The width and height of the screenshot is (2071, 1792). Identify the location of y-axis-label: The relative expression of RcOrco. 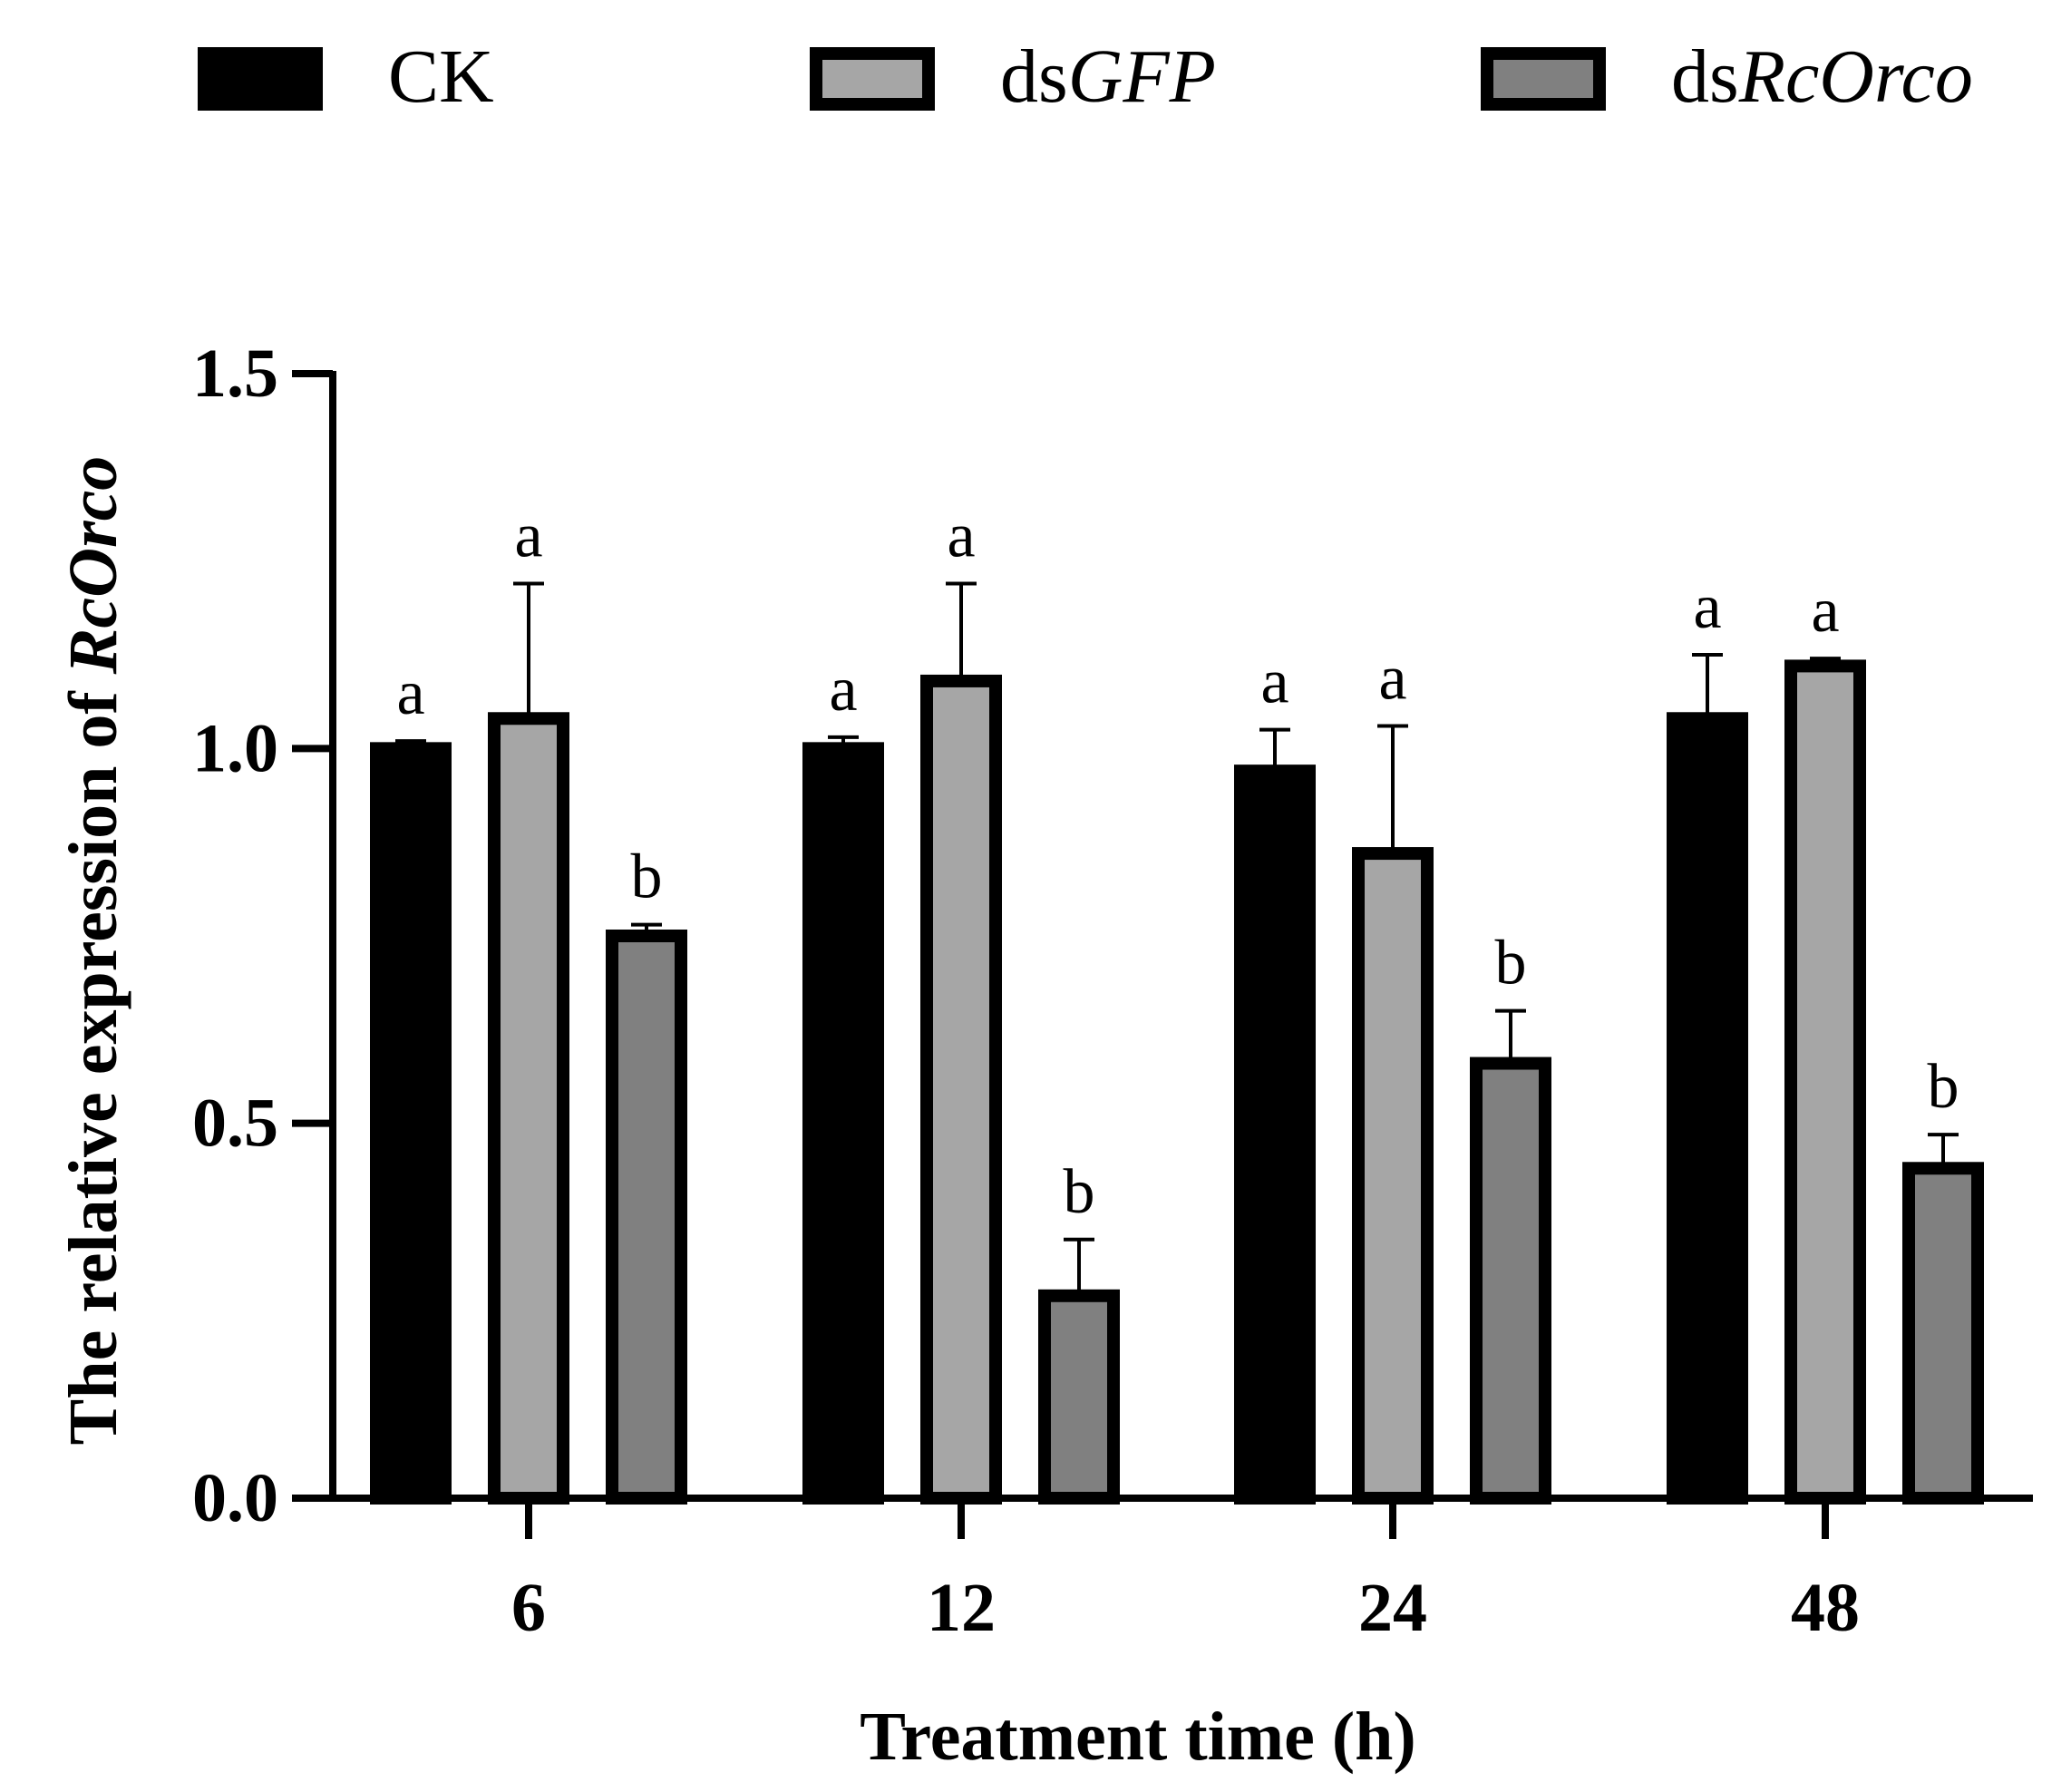
(93, 951).